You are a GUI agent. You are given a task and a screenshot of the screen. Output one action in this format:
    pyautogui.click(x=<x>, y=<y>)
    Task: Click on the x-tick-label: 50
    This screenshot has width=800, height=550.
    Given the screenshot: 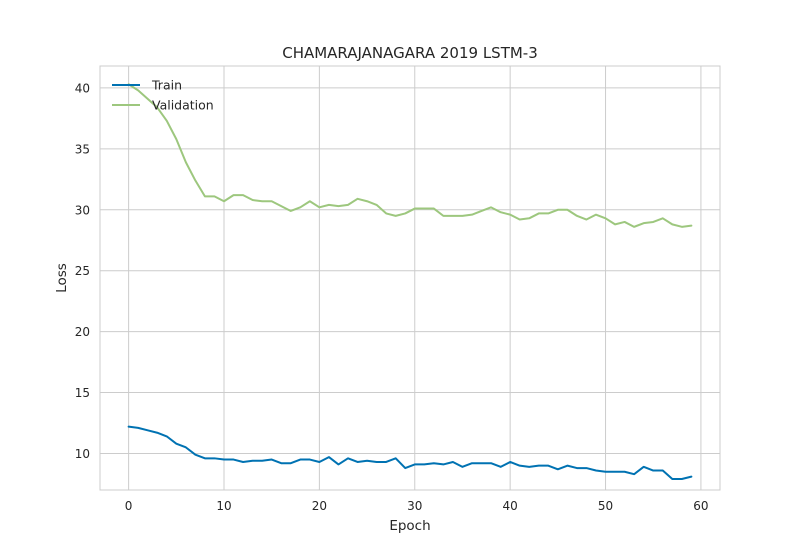 What is the action you would take?
    pyautogui.click(x=605, y=506)
    